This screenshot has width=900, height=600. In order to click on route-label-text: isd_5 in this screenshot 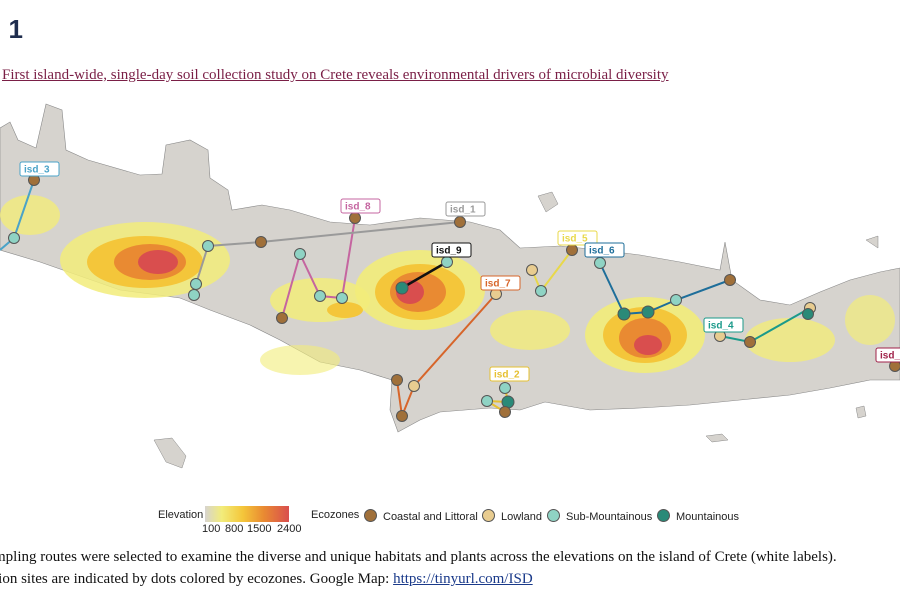, I will do `click(575, 239)`.